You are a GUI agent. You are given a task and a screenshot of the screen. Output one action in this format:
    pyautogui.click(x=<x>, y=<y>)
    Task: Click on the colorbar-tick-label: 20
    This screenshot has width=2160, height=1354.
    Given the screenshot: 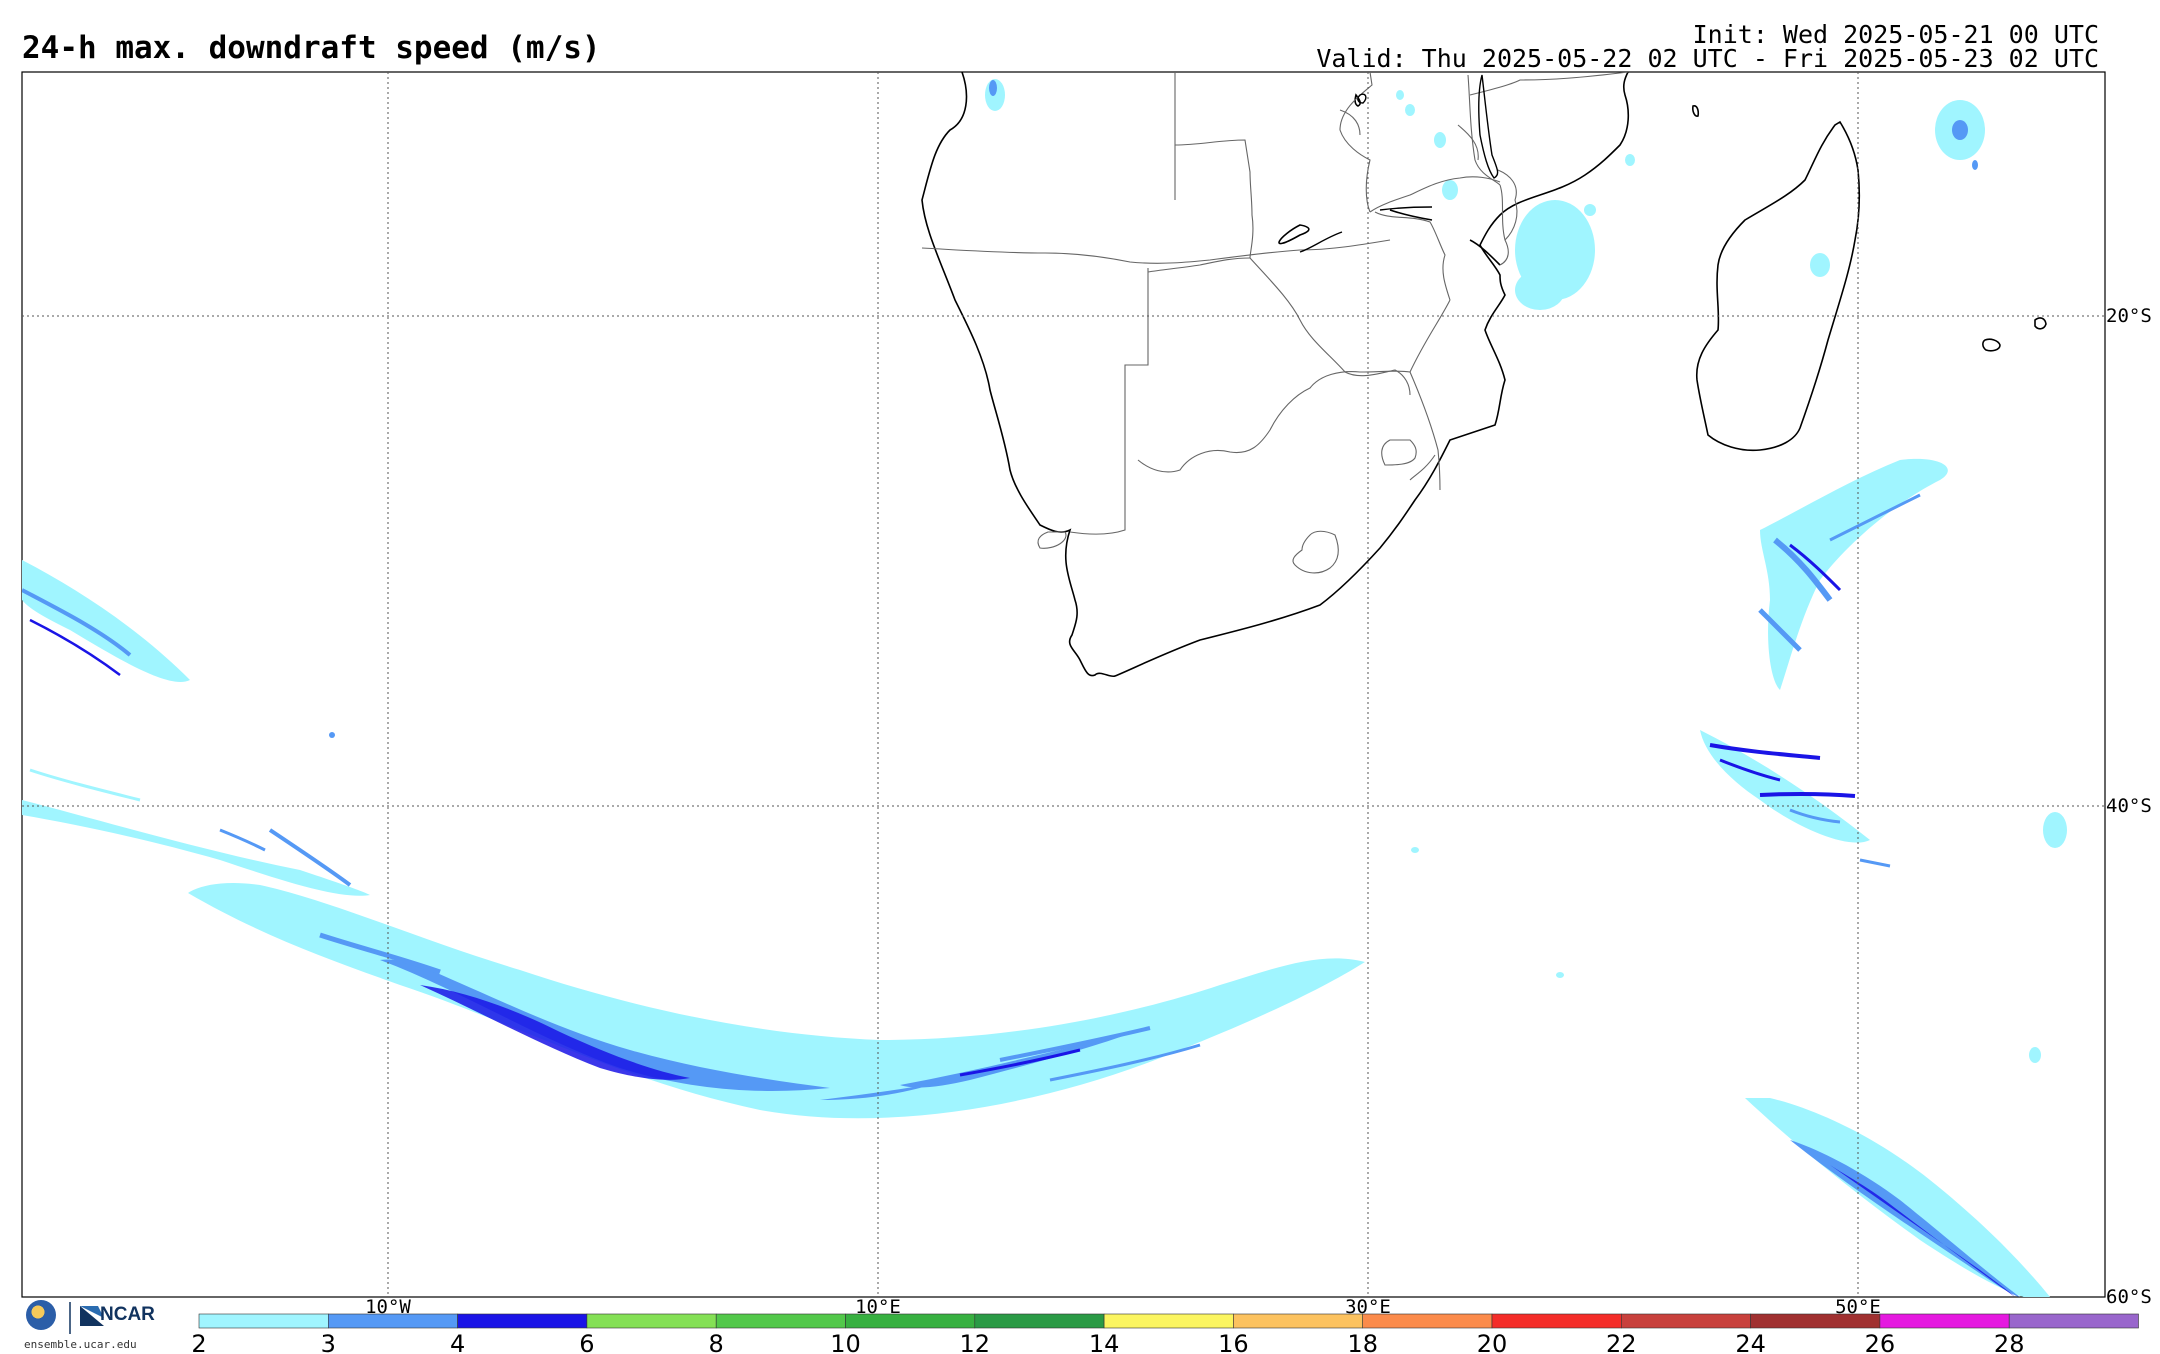 What is the action you would take?
    pyautogui.click(x=1492, y=1342)
    